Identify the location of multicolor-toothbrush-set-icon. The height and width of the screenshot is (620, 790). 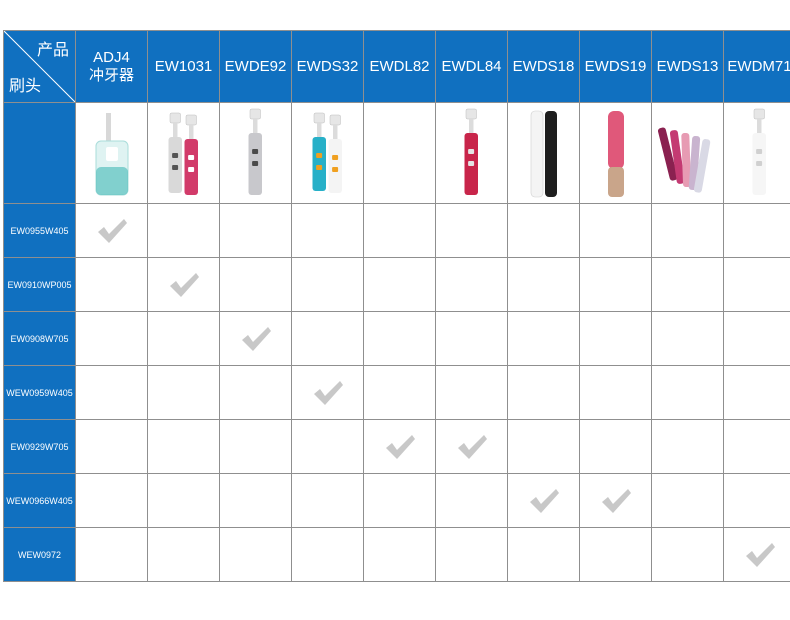
(683, 160).